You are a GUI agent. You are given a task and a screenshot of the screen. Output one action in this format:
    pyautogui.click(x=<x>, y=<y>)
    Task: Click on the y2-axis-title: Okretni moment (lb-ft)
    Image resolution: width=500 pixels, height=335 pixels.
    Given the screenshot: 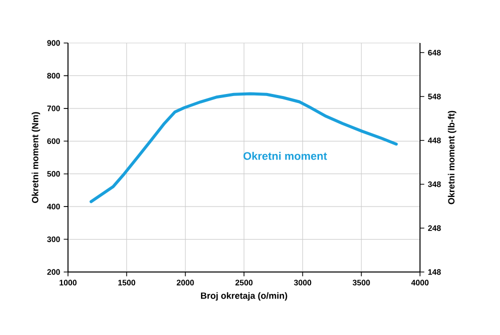 What is the action you would take?
    pyautogui.click(x=452, y=157)
    